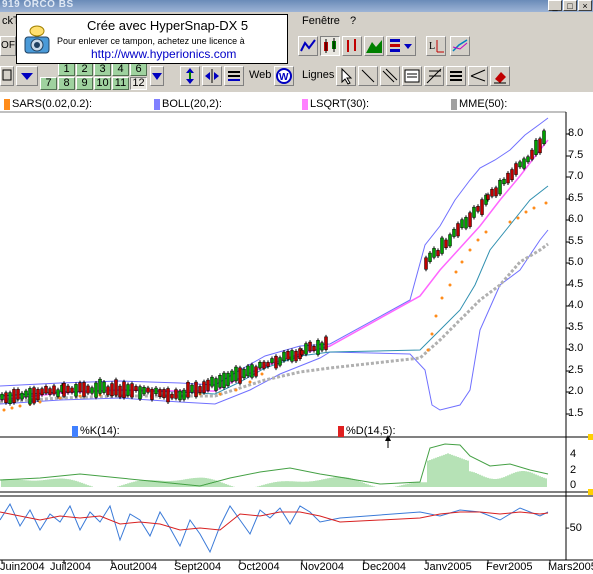  What do you see at coordinates (585, 5) in the screenshot?
I see `close-button: ×` at bounding box center [585, 5].